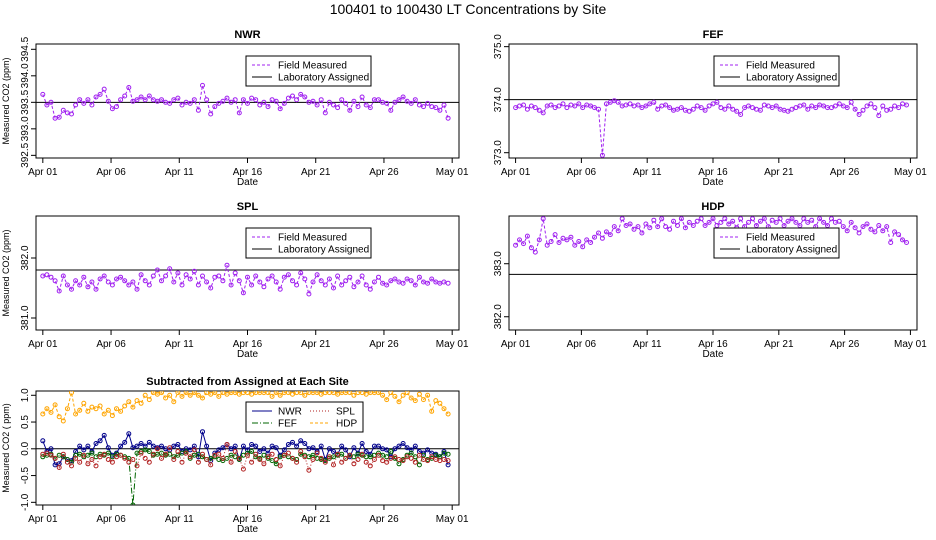 Image resolution: width=936 pixels, height=540 pixels. I want to click on panel-title: FEF, so click(713, 35).